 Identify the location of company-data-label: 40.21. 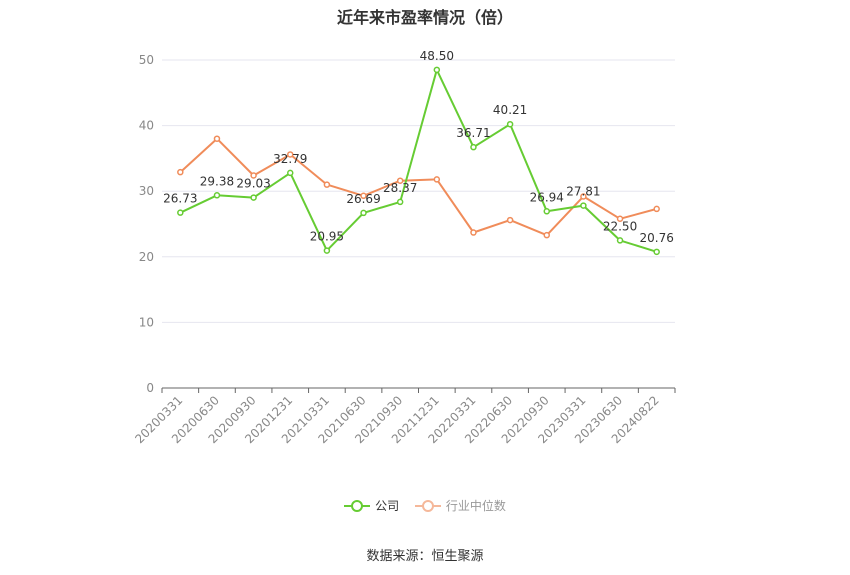
(510, 110).